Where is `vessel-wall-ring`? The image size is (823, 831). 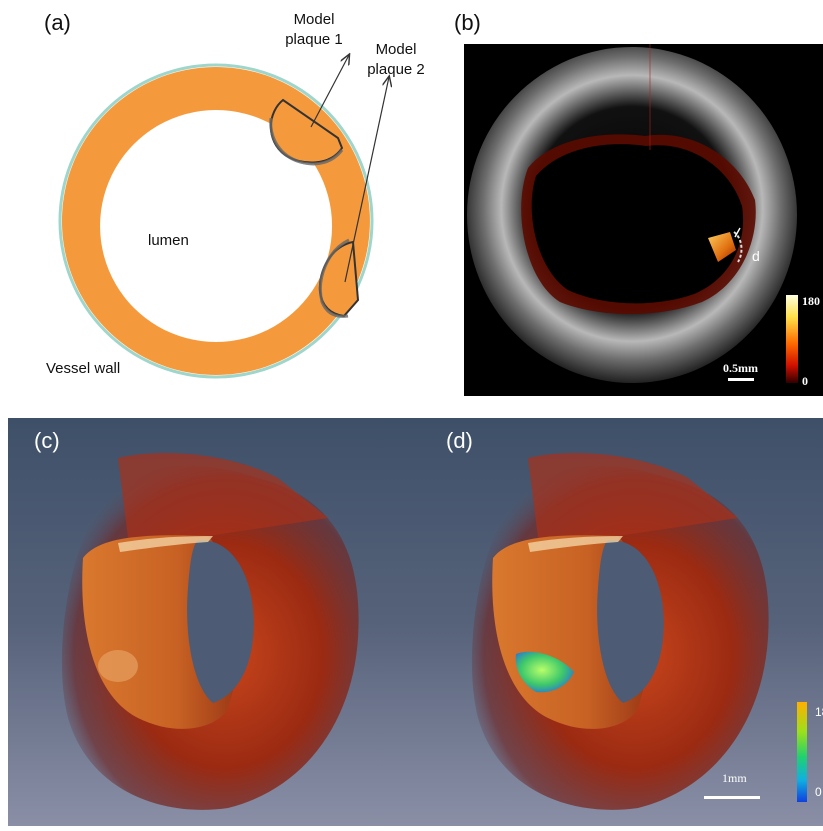 vessel-wall-ring is located at coordinates (215, 221).